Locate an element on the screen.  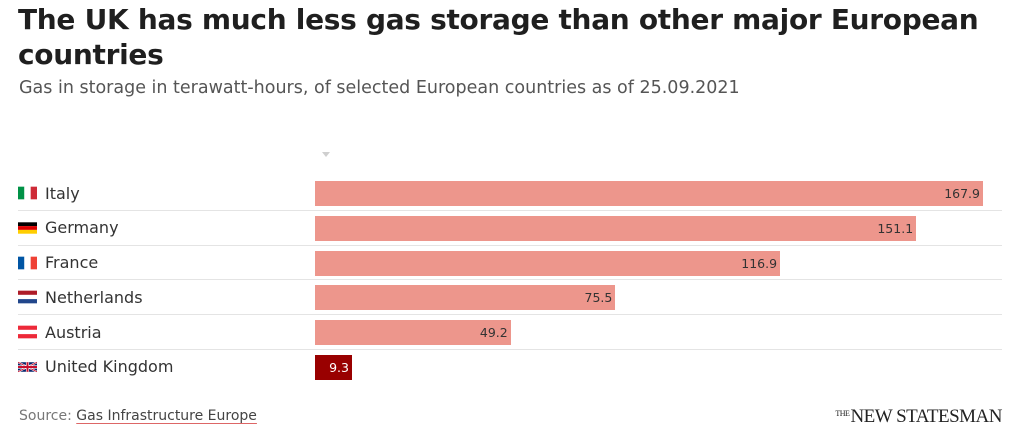
category-label: Austria is located at coordinates (60, 332).